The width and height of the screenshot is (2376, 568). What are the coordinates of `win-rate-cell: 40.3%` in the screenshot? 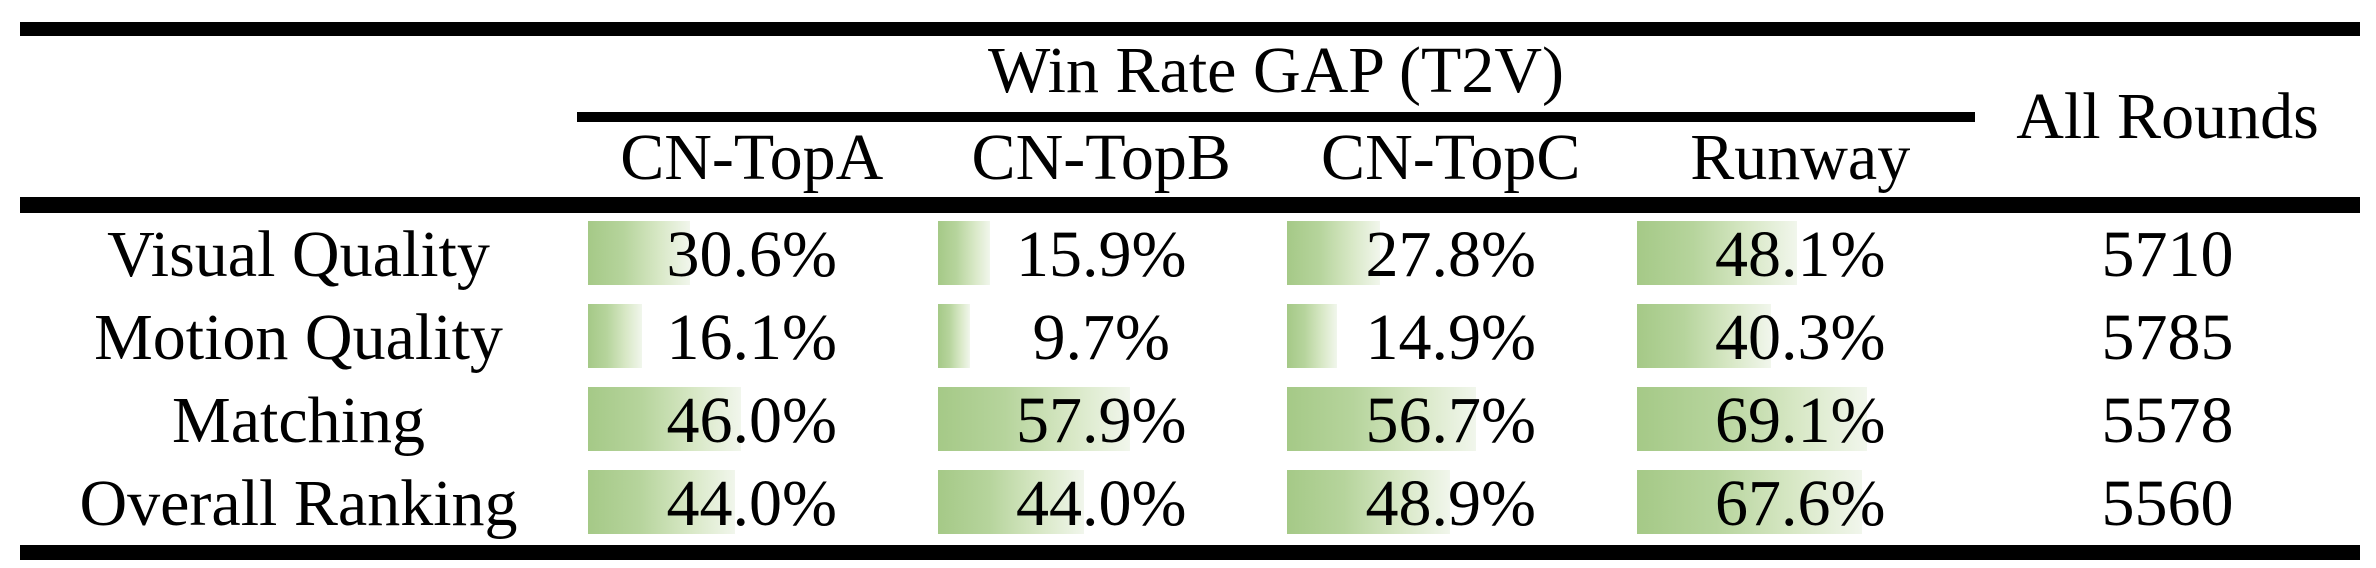 It's located at (1801, 337).